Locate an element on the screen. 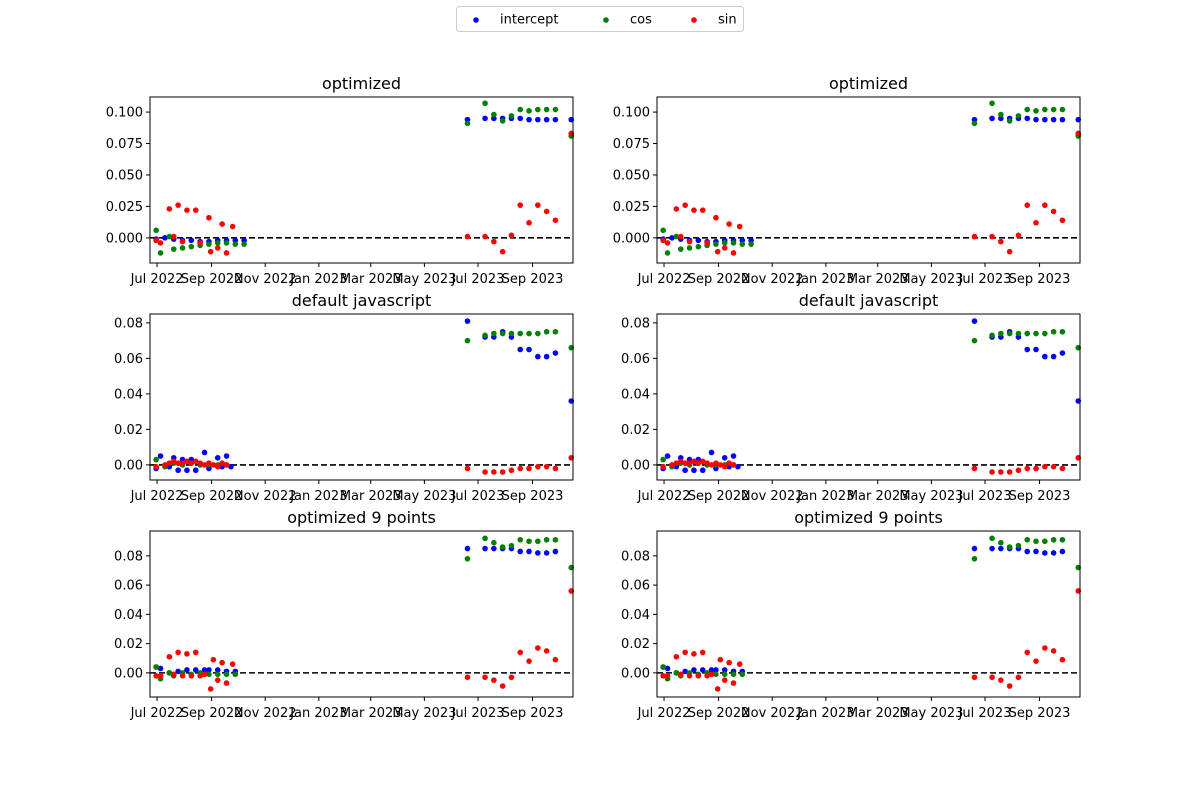 This screenshot has height=800, width=1200. legend-marker is located at coordinates (476, 20).